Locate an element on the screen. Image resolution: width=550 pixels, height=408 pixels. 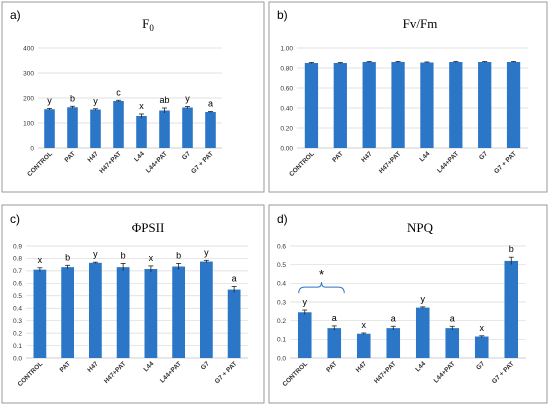
y-tick-label: 100 is located at coordinates (28, 123).